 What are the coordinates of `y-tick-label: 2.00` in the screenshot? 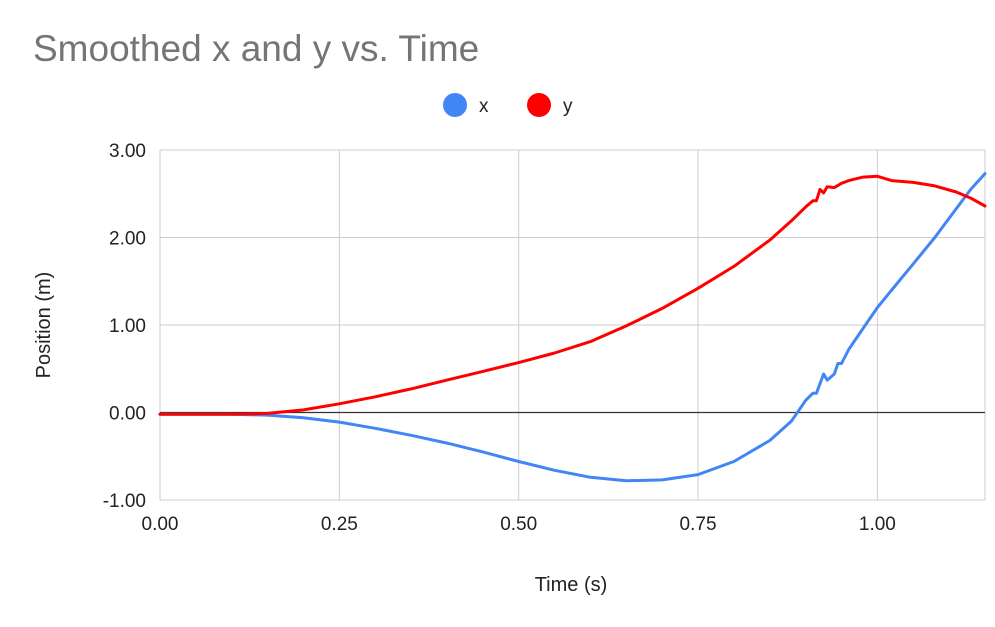 It's located at (127, 239).